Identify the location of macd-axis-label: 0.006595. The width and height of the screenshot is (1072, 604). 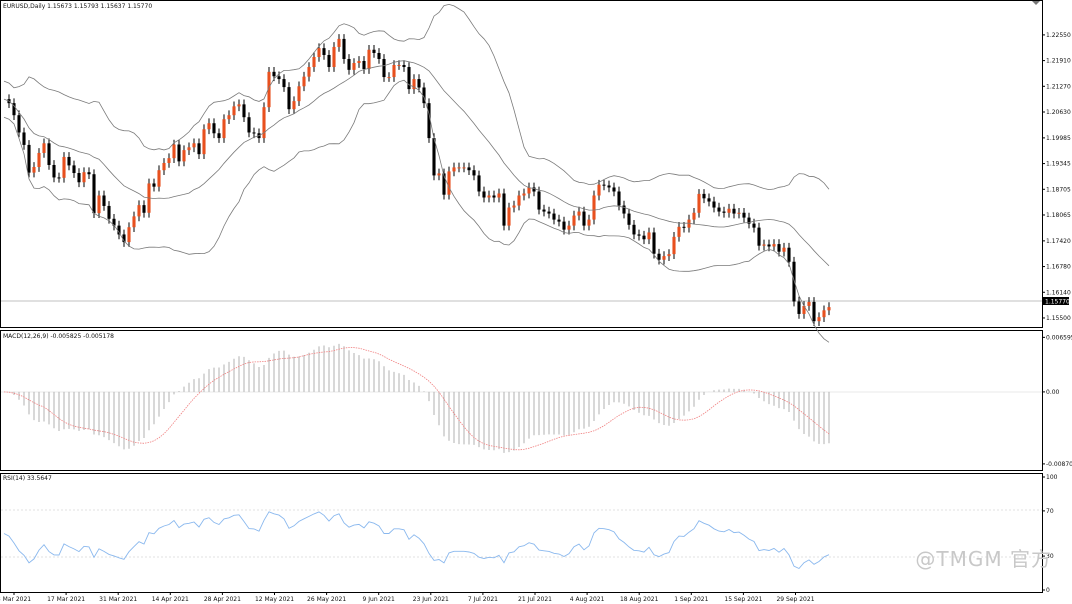
(1059, 337).